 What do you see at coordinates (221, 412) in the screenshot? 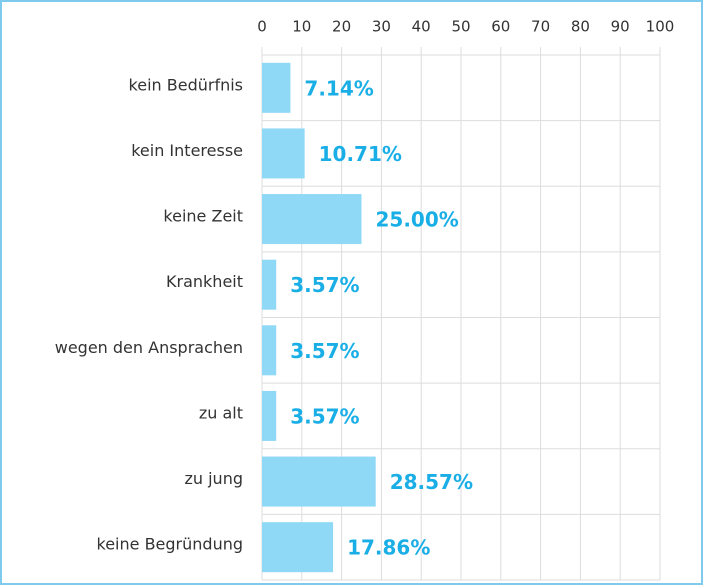
I see `category-label: zu alt` at bounding box center [221, 412].